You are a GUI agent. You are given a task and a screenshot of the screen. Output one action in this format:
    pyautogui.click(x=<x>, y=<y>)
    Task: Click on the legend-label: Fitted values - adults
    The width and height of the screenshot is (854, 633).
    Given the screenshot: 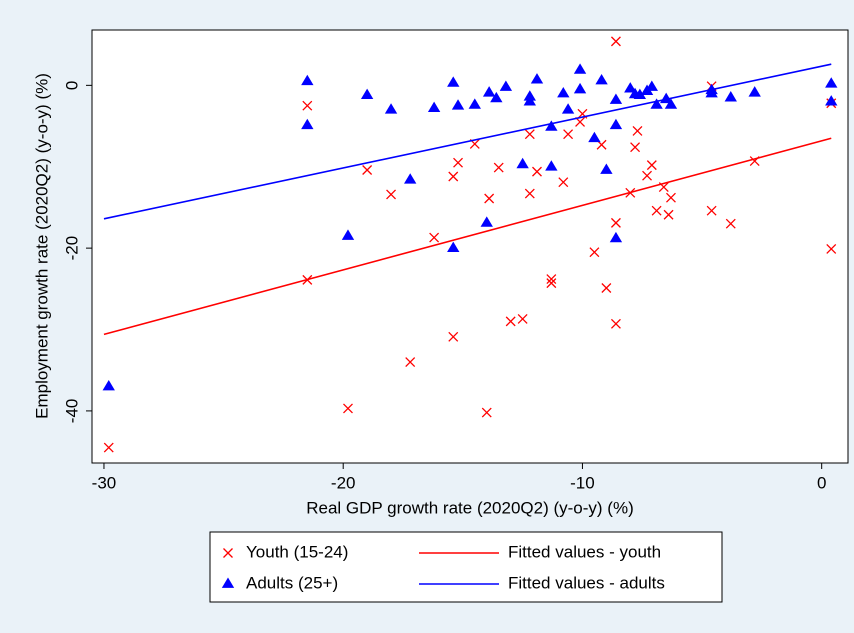 What is the action you would take?
    pyautogui.click(x=586, y=582)
    